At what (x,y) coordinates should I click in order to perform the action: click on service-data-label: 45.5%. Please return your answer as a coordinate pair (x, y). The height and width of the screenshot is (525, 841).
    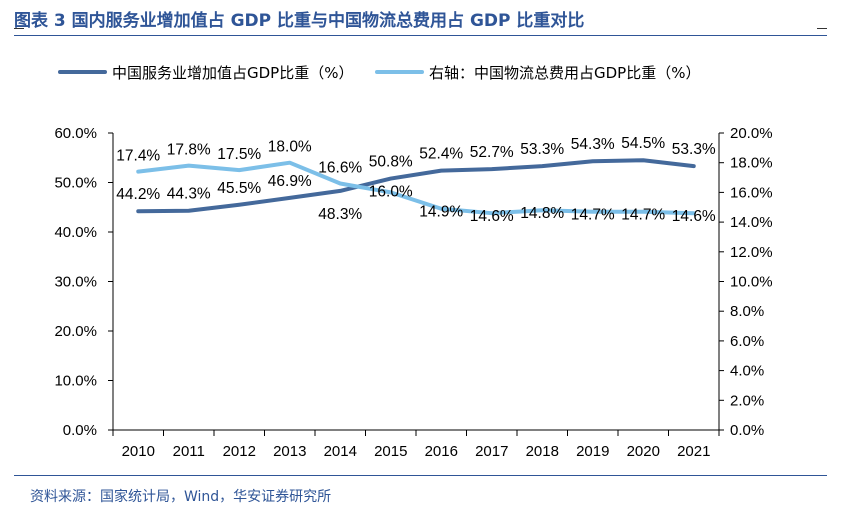
    Looking at the image, I should click on (239, 188).